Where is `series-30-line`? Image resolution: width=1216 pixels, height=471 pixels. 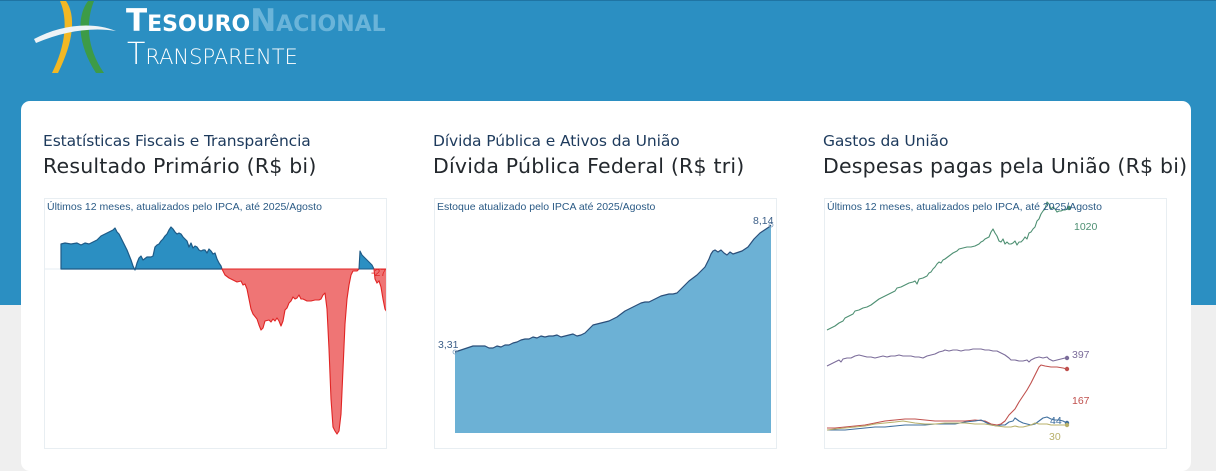
series-30-line is located at coordinates (946, 425).